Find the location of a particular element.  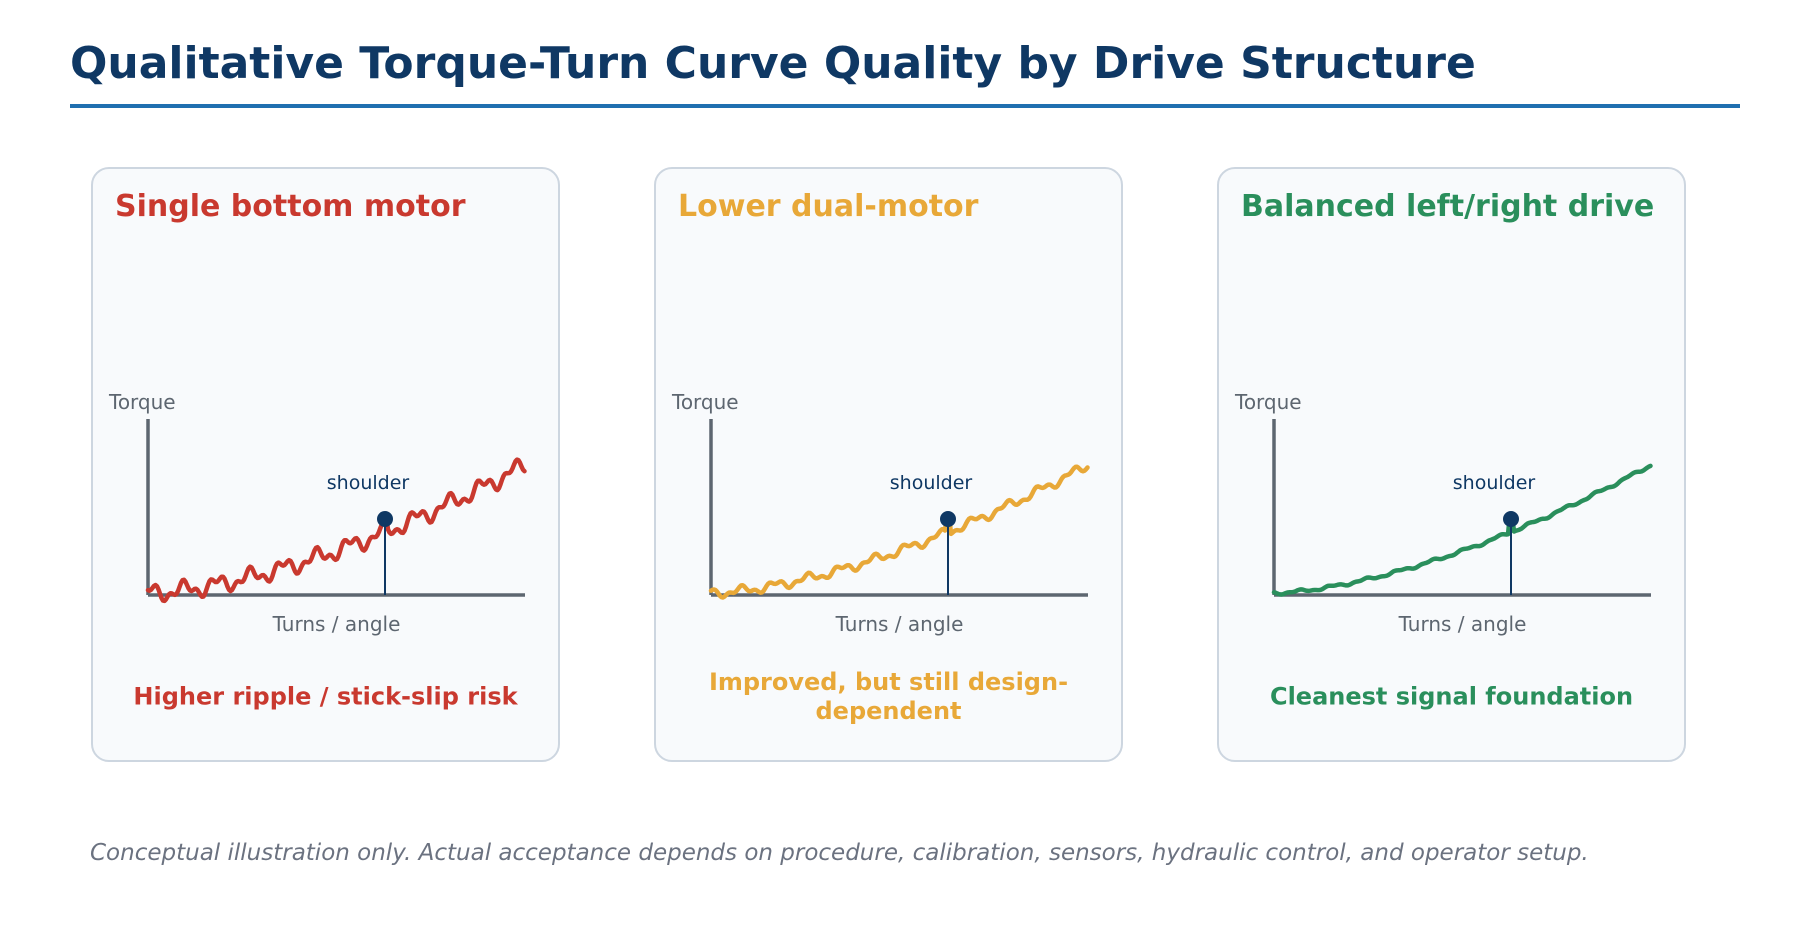

panel-heading: Balanced left/right drive is located at coordinates (1448, 206).